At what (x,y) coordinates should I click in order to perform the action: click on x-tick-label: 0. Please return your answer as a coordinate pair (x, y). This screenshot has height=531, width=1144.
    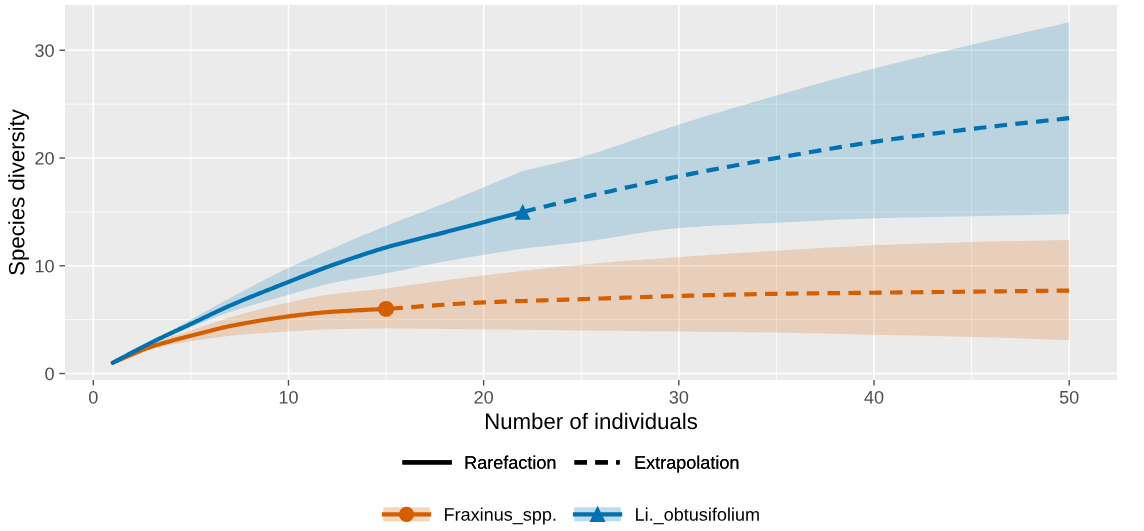
    Looking at the image, I should click on (93, 397).